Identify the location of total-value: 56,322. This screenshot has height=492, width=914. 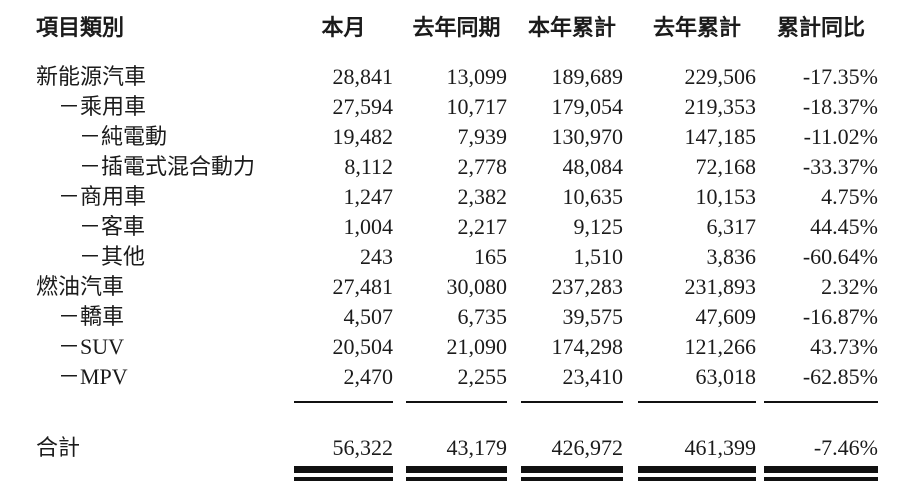
(363, 447).